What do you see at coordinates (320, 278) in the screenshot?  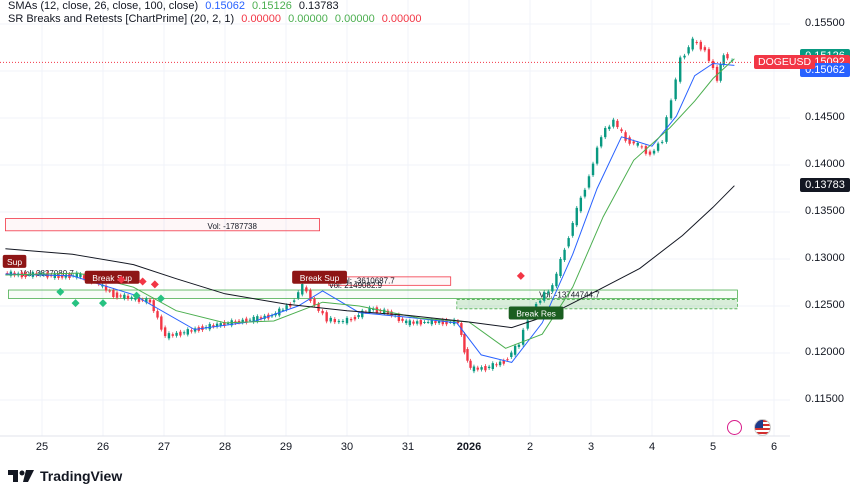 I see `signal-label: Break Sup` at bounding box center [320, 278].